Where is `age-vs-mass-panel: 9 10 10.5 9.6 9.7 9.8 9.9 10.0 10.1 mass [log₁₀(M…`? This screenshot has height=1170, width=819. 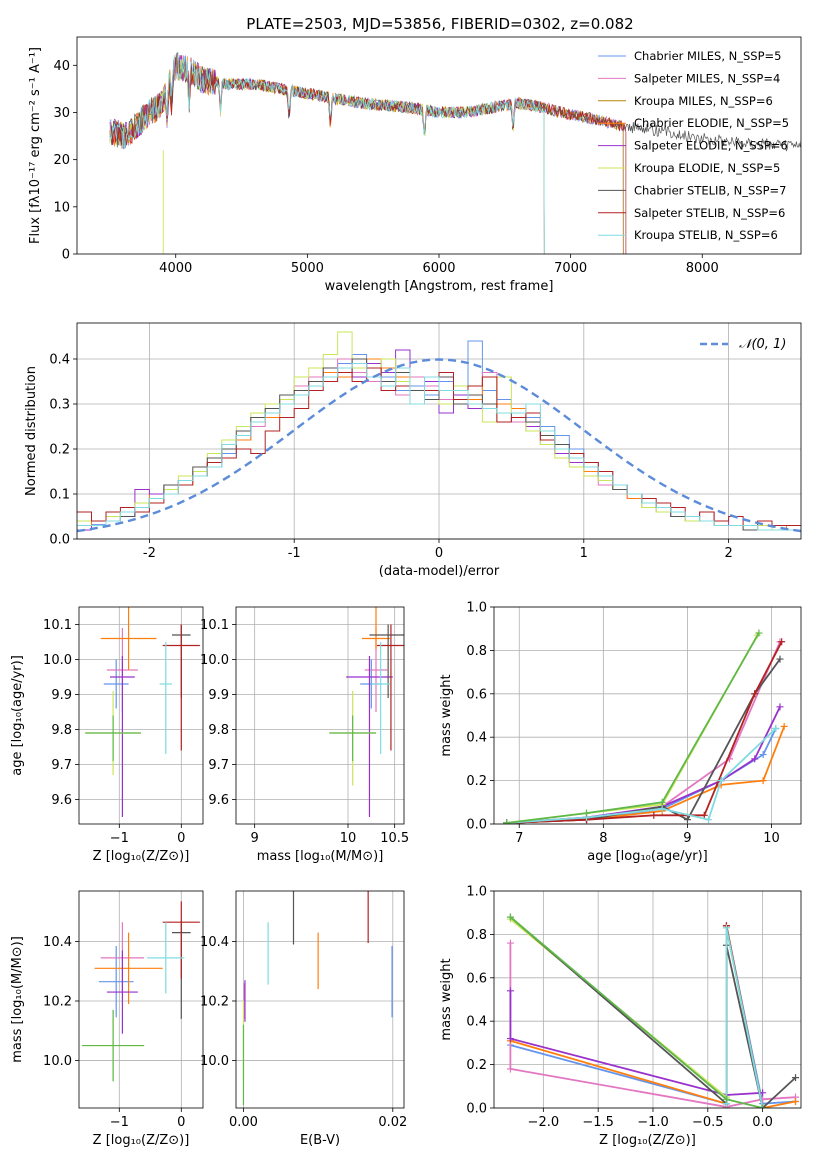
age-vs-mass-panel: 9 10 10.5 9.6 9.7 9.8 9.9 10.0 10.1 mass [log₁₀(M… is located at coordinates (304, 735).